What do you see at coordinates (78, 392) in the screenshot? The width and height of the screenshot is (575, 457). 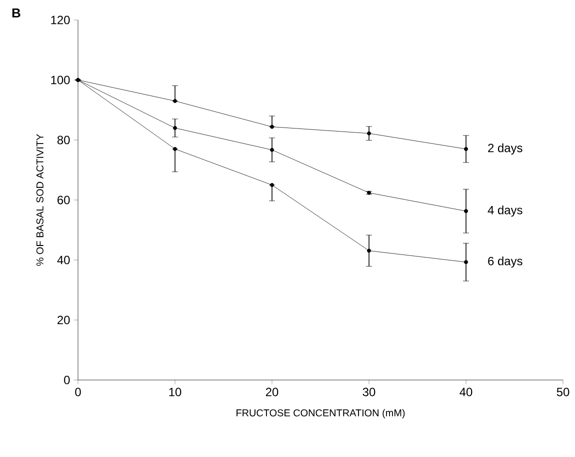 I see `x-tick-label: 0` at bounding box center [78, 392].